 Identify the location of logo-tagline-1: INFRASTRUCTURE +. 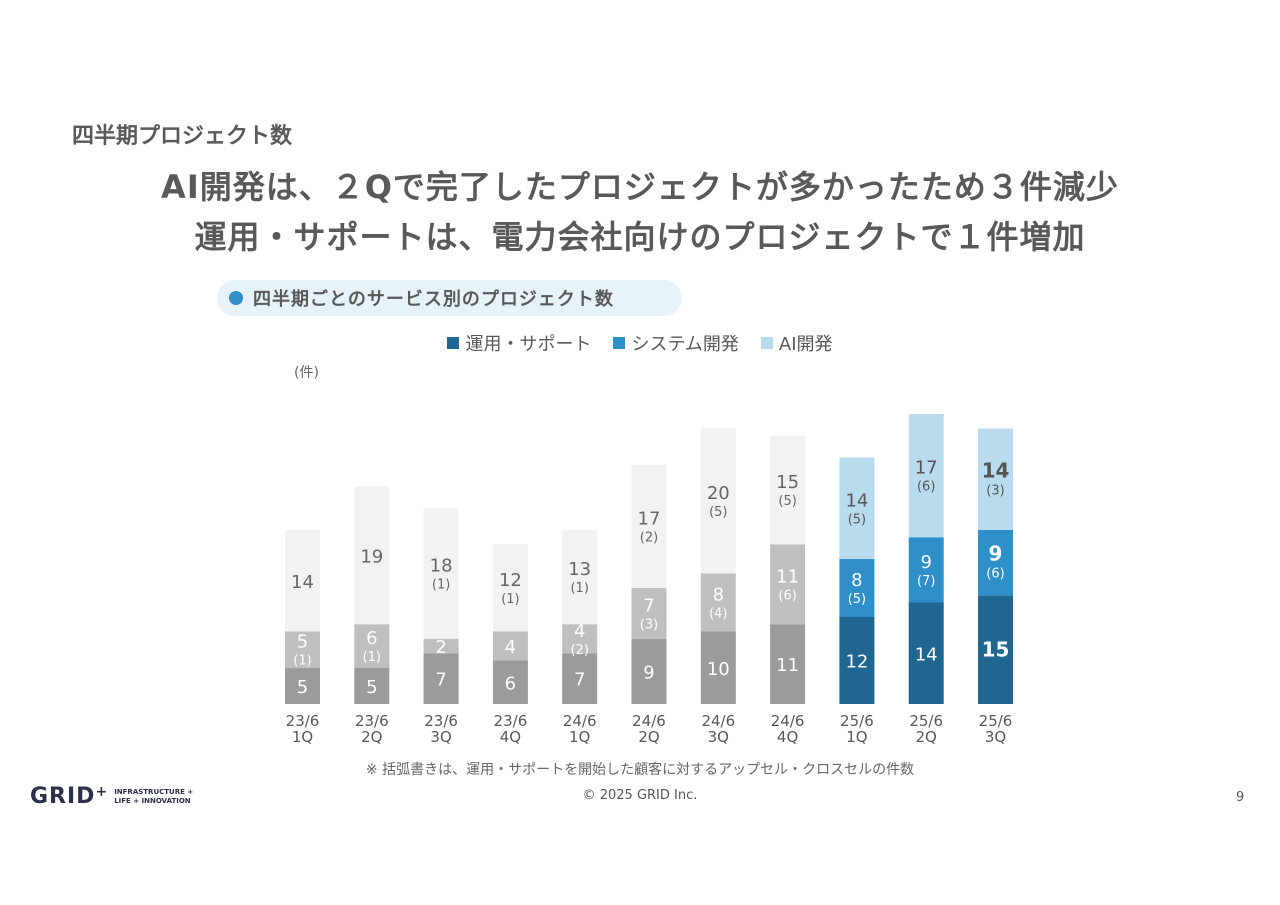
(154, 791).